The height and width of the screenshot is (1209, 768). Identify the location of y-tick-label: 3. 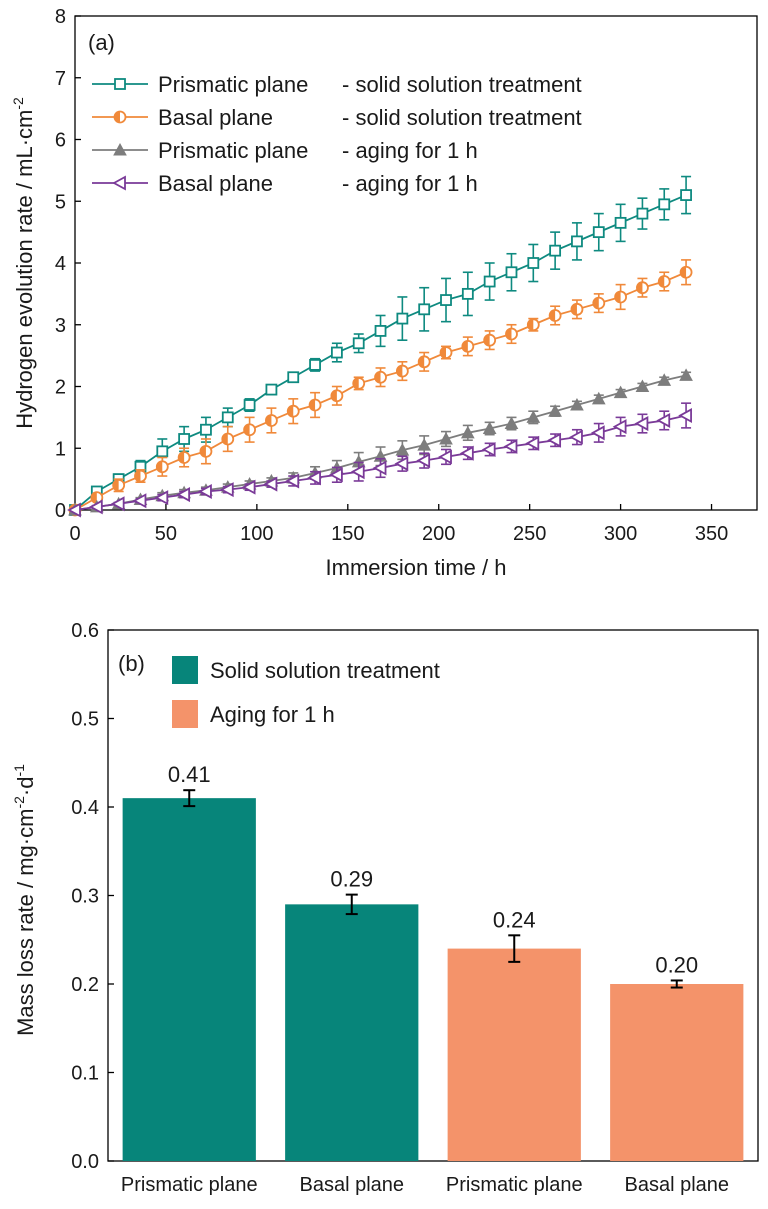
(60, 326).